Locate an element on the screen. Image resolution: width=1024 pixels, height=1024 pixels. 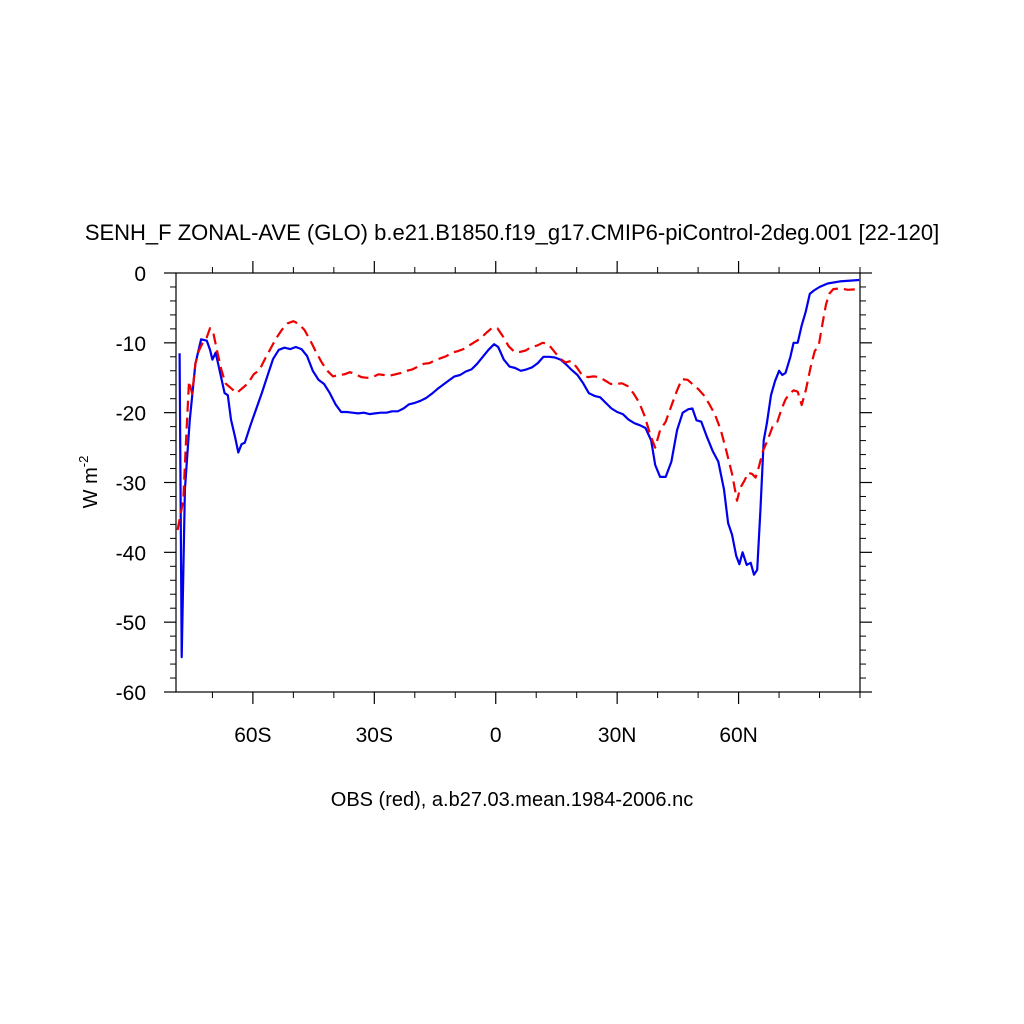
chart-subtitle: OBS (red), a.b27.03.mean.1984-2006.nc is located at coordinates (512, 800).